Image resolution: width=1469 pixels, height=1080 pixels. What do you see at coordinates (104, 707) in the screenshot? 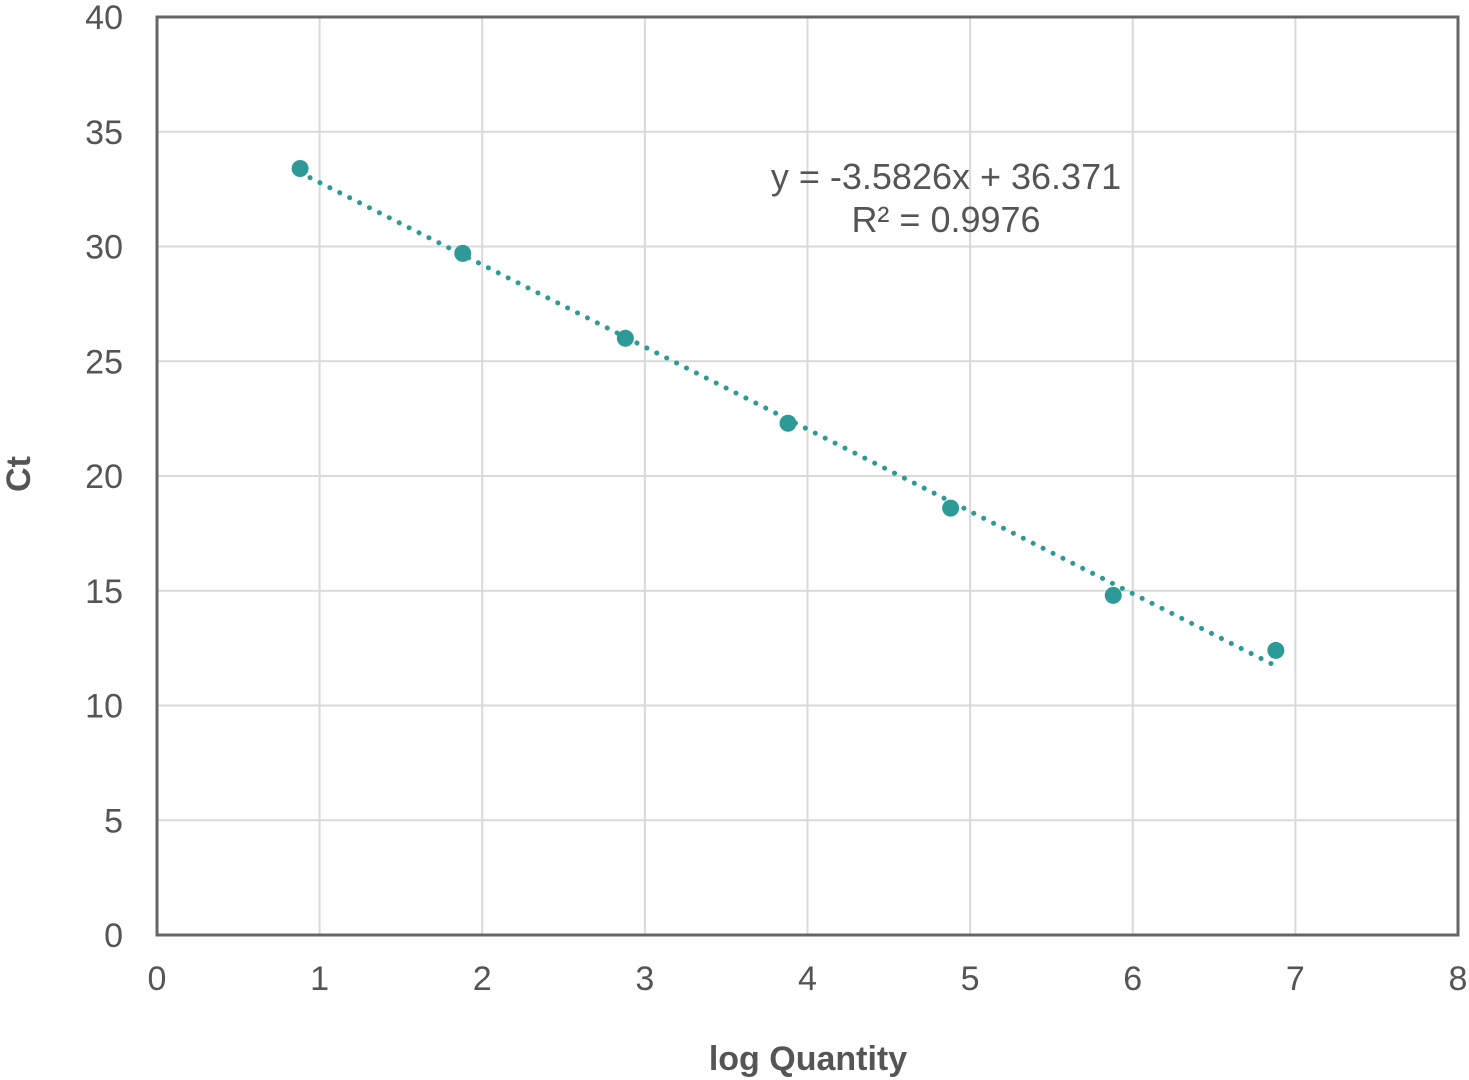
I see `y-tick-label: 10` at bounding box center [104, 707].